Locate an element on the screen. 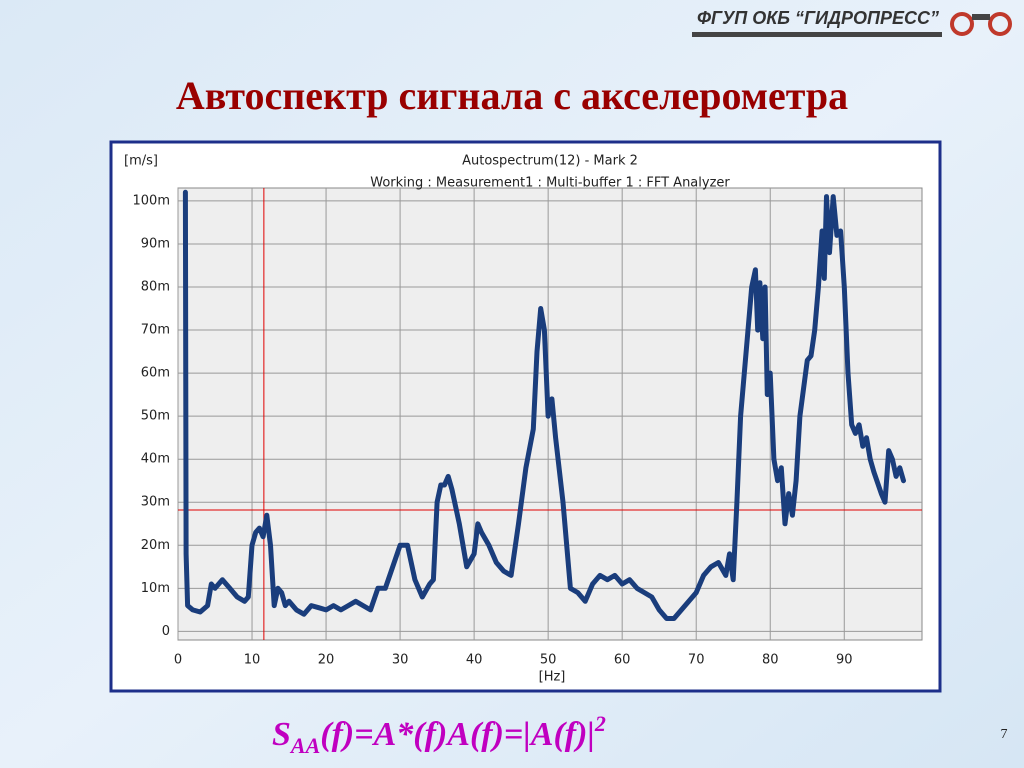 This screenshot has width=1024, height=768. y-tick-label: 20m is located at coordinates (155, 545).